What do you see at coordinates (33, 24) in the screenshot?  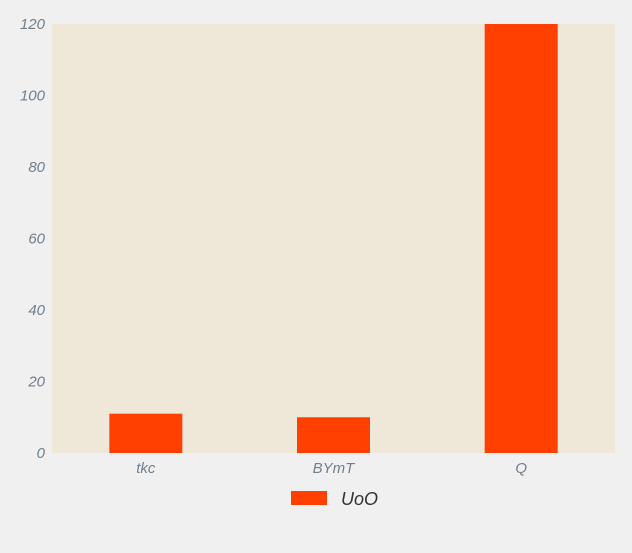 I see `y-tick-label: 120` at bounding box center [33, 24].